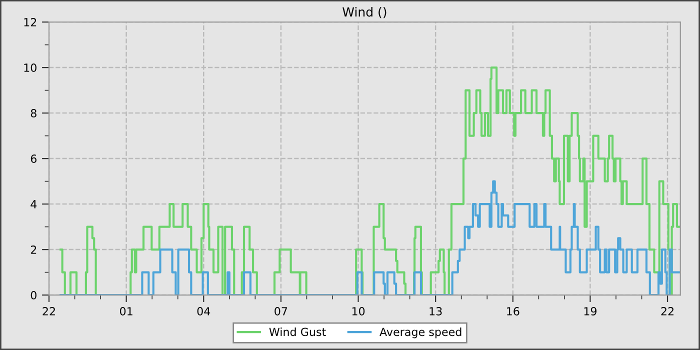 The image size is (700, 350). I want to click on x-tick-label: 16, so click(513, 311).